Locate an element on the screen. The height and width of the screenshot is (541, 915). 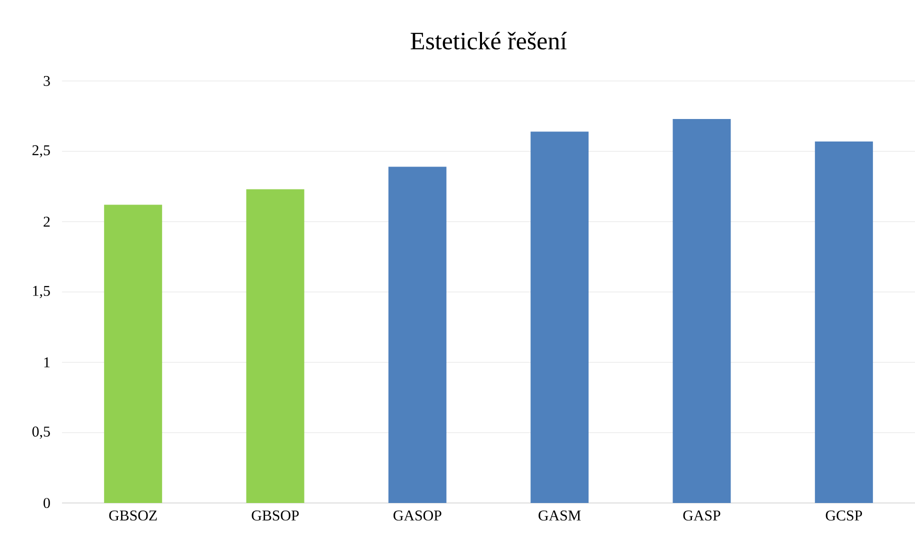
x-tick-label: GCSP is located at coordinates (844, 515).